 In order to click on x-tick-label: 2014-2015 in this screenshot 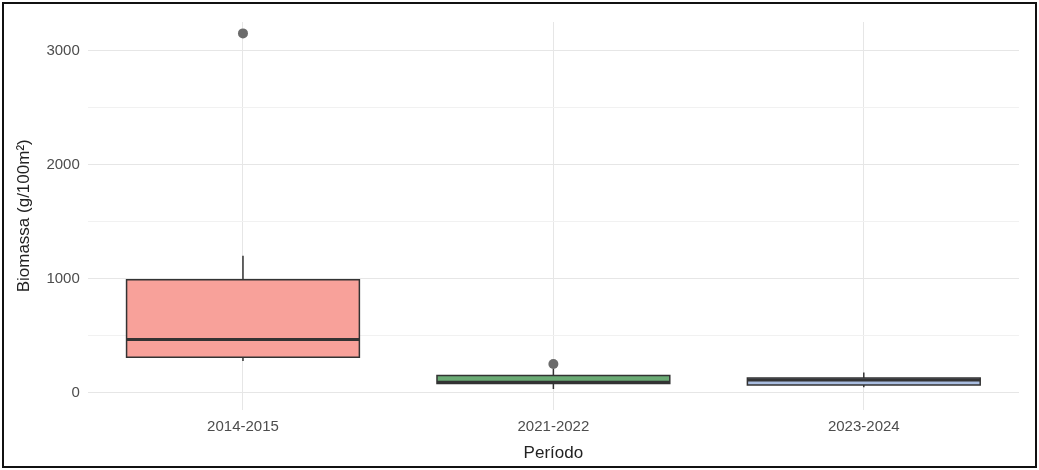, I will do `click(243, 425)`.